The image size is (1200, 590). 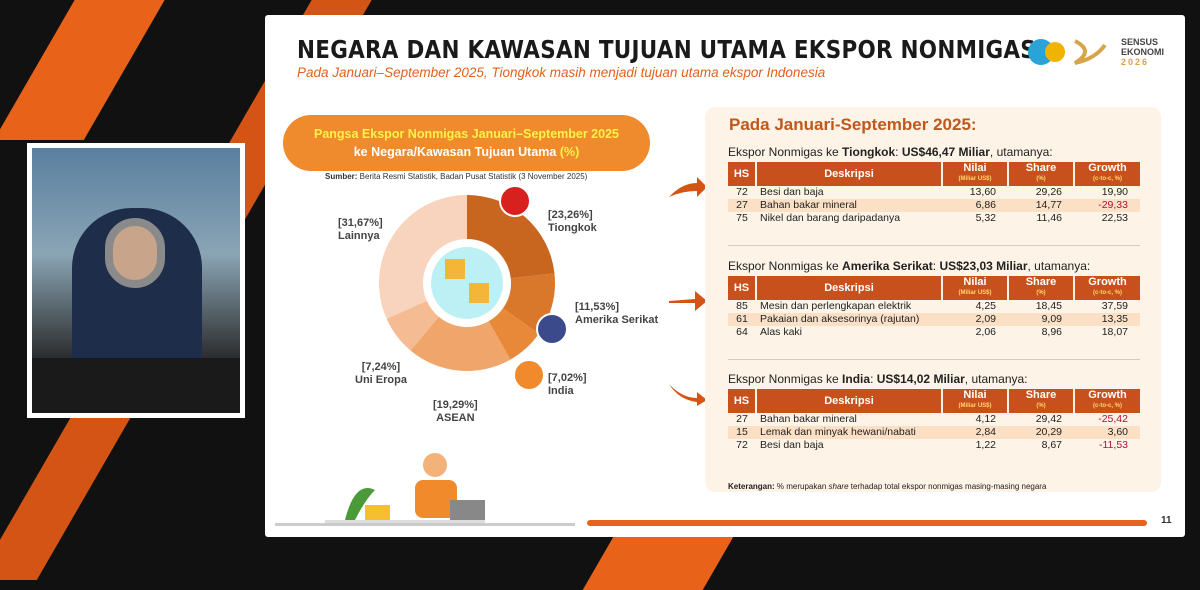 What do you see at coordinates (742, 332) in the screenshot?
I see `table-cell: 64` at bounding box center [742, 332].